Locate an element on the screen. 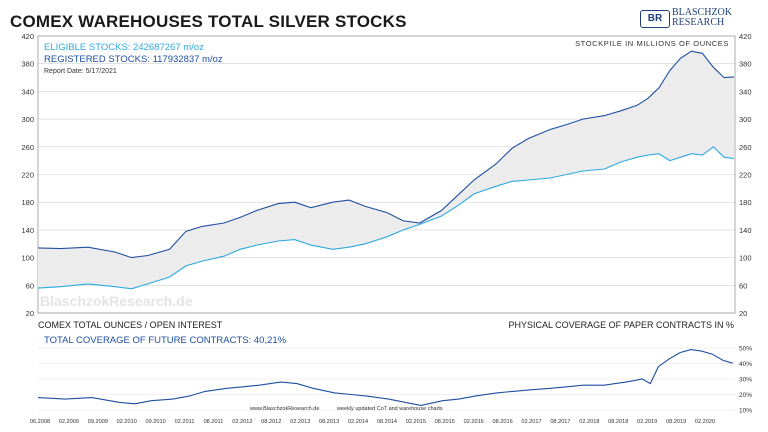 The image size is (768, 432). x-tick-label: 08.2017 is located at coordinates (560, 422).